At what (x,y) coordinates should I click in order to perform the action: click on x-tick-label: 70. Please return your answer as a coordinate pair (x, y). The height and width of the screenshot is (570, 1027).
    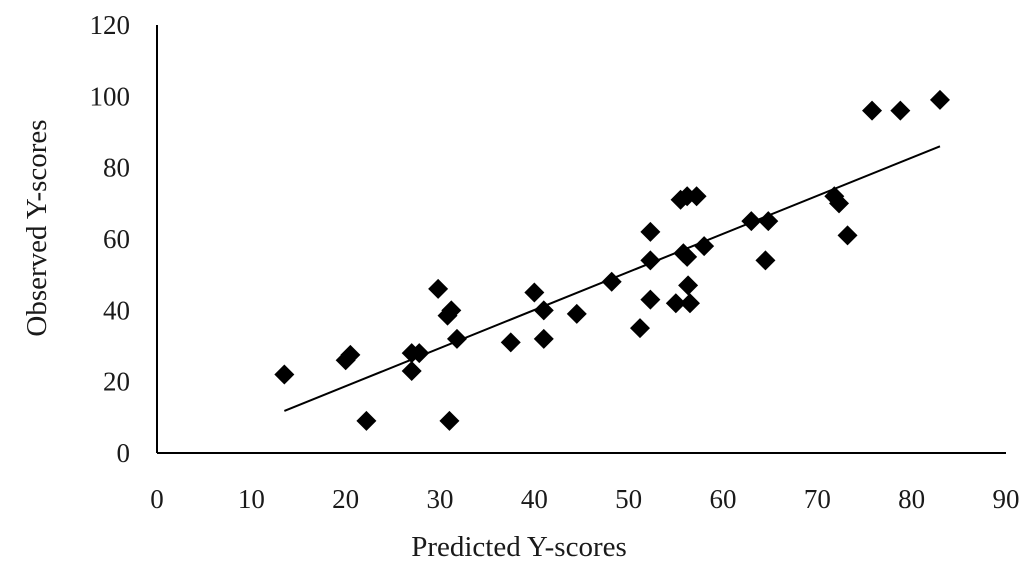
    Looking at the image, I should click on (817, 499).